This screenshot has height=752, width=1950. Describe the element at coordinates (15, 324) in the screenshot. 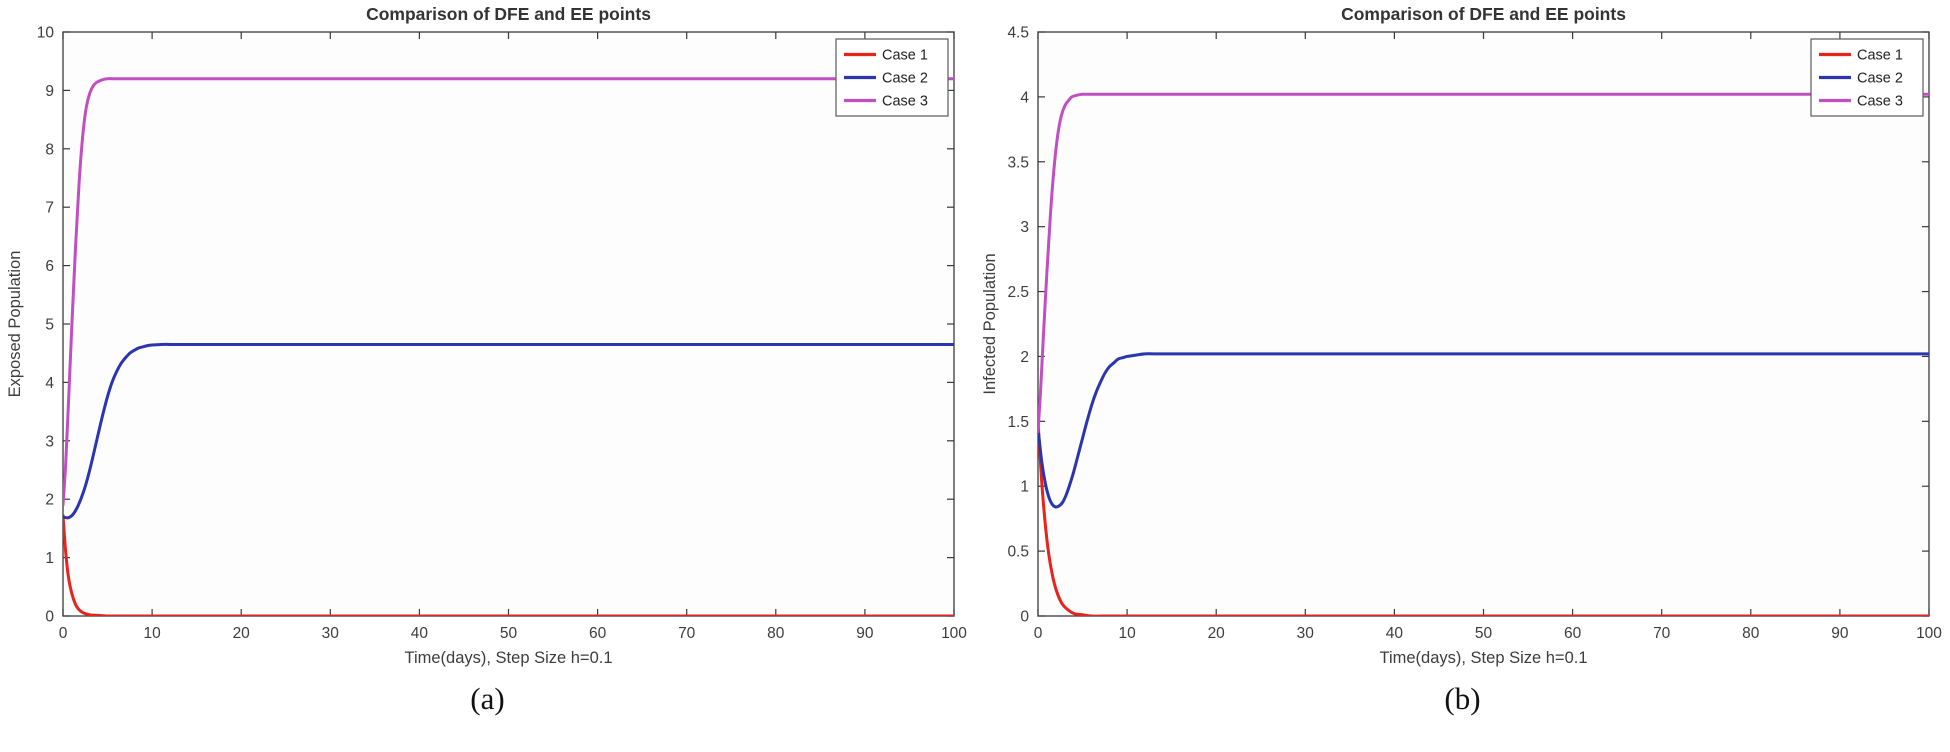

I see `y-axis-label: Exposed Population` at that location.